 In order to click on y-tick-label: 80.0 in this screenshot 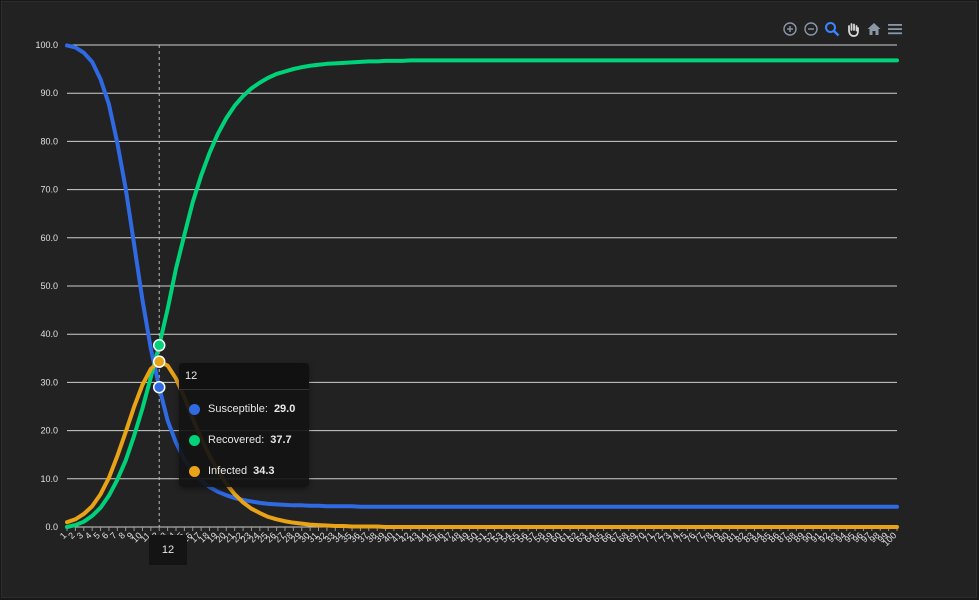, I will do `click(49, 141)`.